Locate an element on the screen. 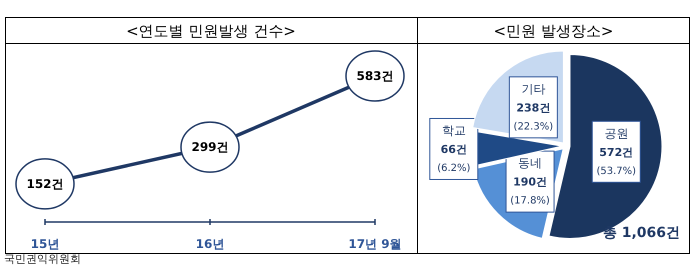  data-label: 190건 (17.8%) is located at coordinates (530, 191).